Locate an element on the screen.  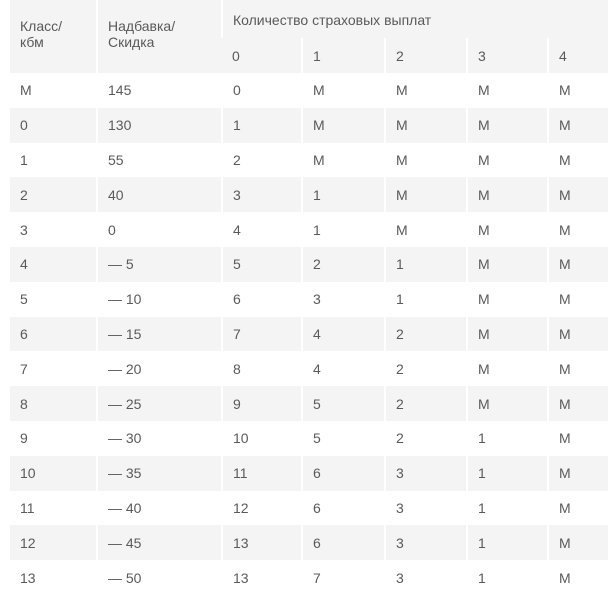
cell: — 25 is located at coordinates (159, 403).